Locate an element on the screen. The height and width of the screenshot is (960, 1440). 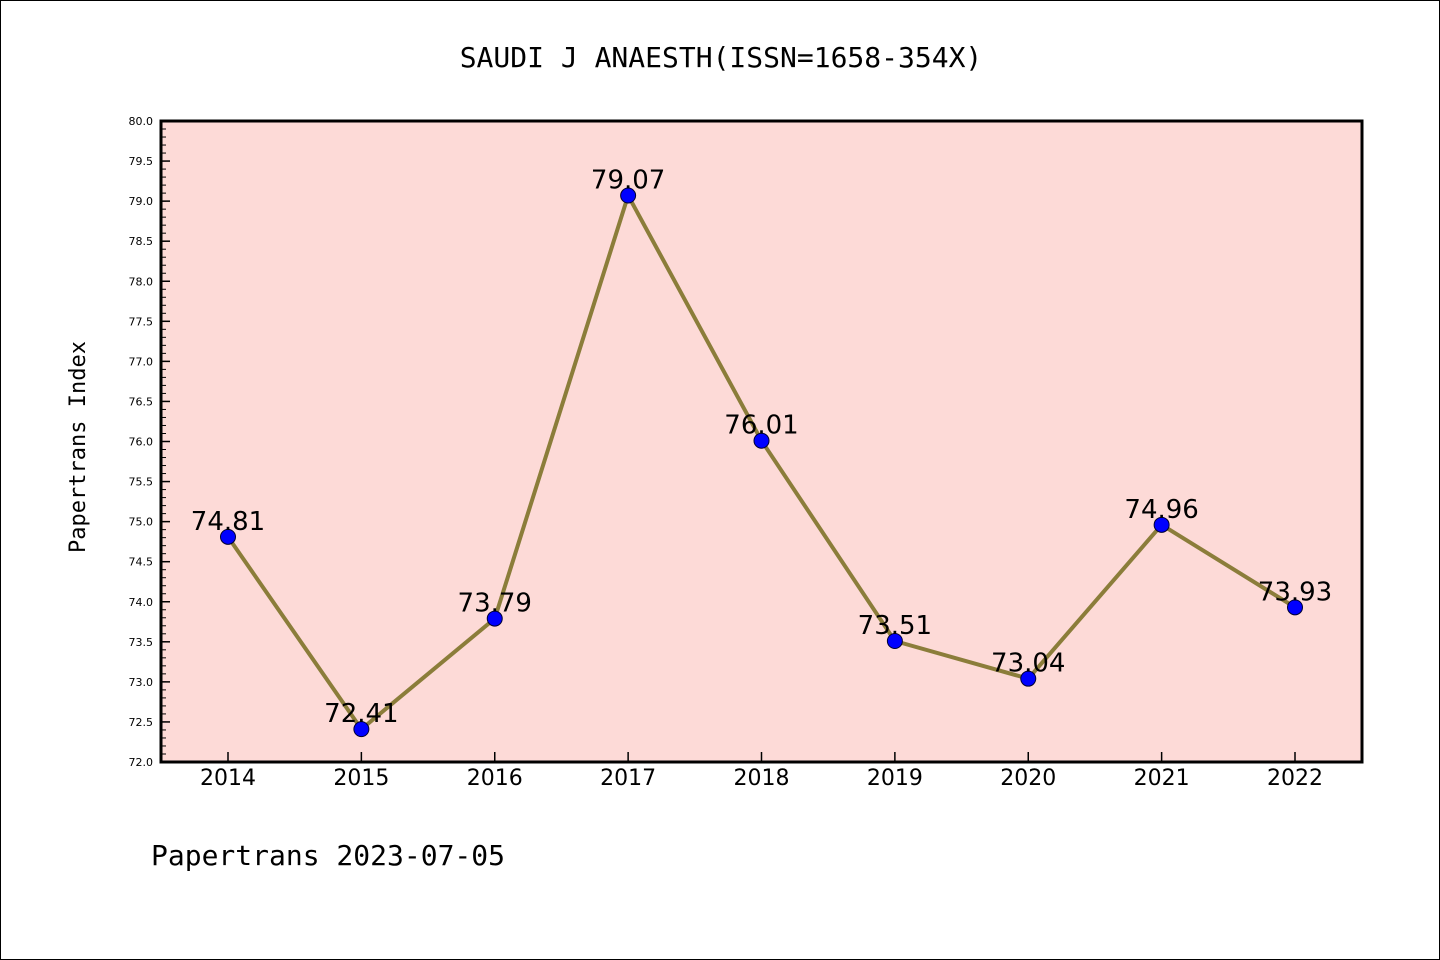
x-tick-label: 2019 is located at coordinates (895, 778).